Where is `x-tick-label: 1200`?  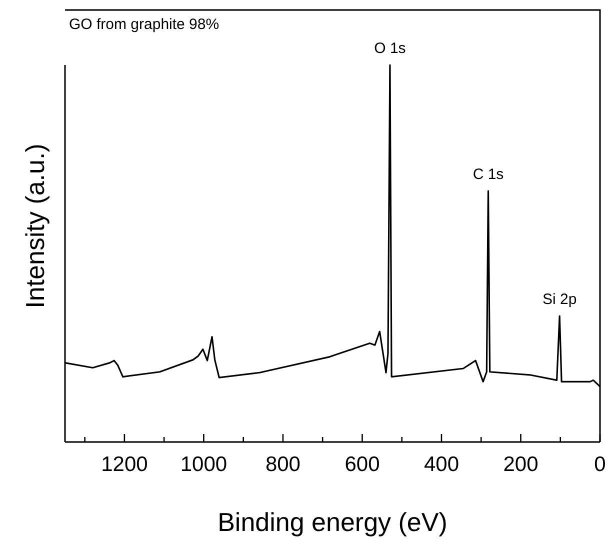
x-tick-label: 1200 is located at coordinates (124, 464).